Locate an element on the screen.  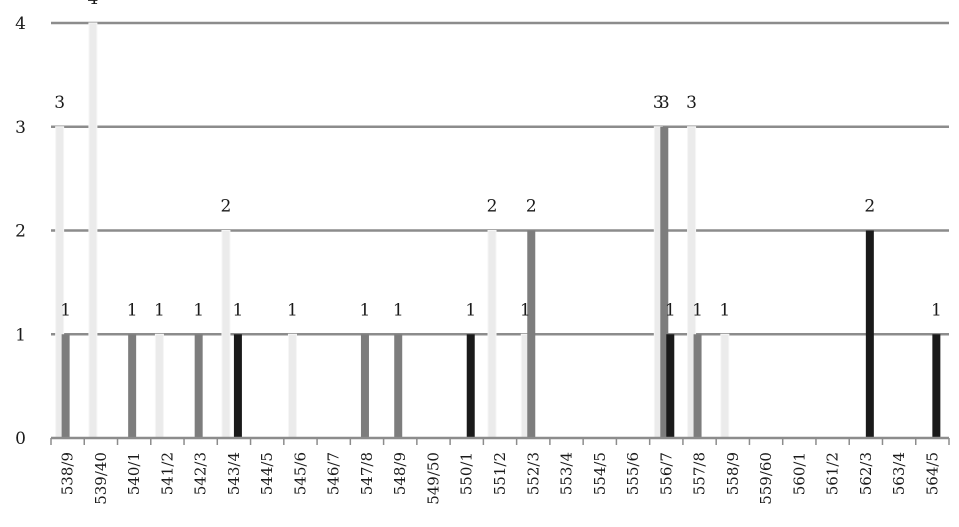
x-tick-label: 542/3 is located at coordinates (201, 473).